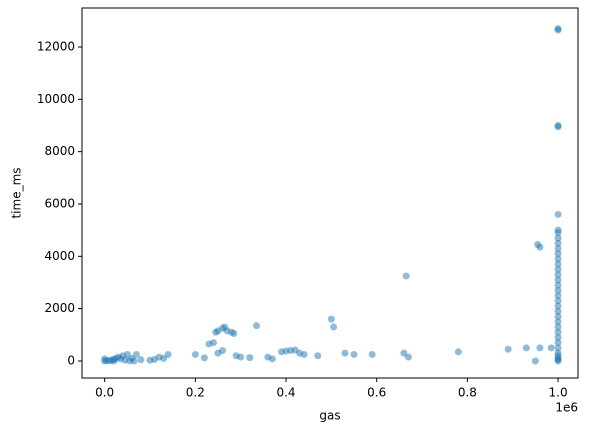  Describe the element at coordinates (56, 46) in the screenshot. I see `y-tick-label: 12000` at that location.